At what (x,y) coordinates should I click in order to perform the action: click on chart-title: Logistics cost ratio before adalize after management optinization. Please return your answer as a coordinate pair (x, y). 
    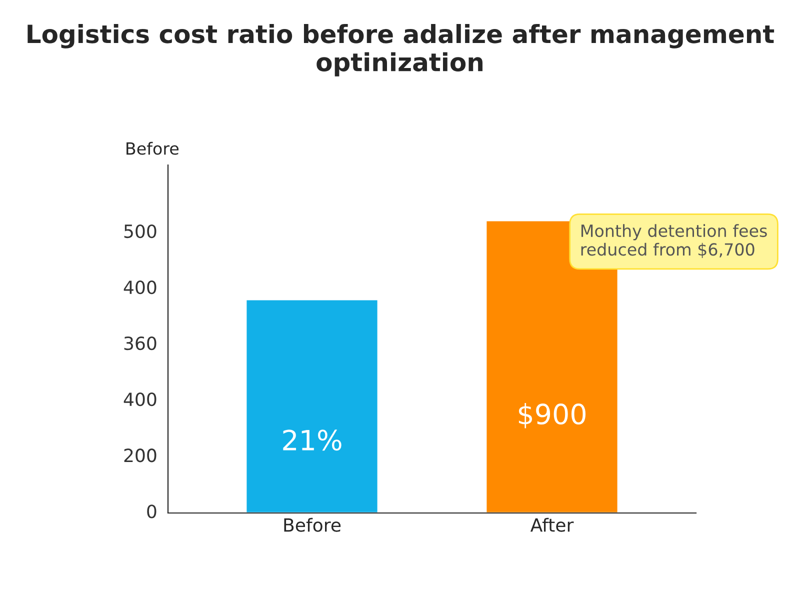
    Looking at the image, I should click on (401, 50).